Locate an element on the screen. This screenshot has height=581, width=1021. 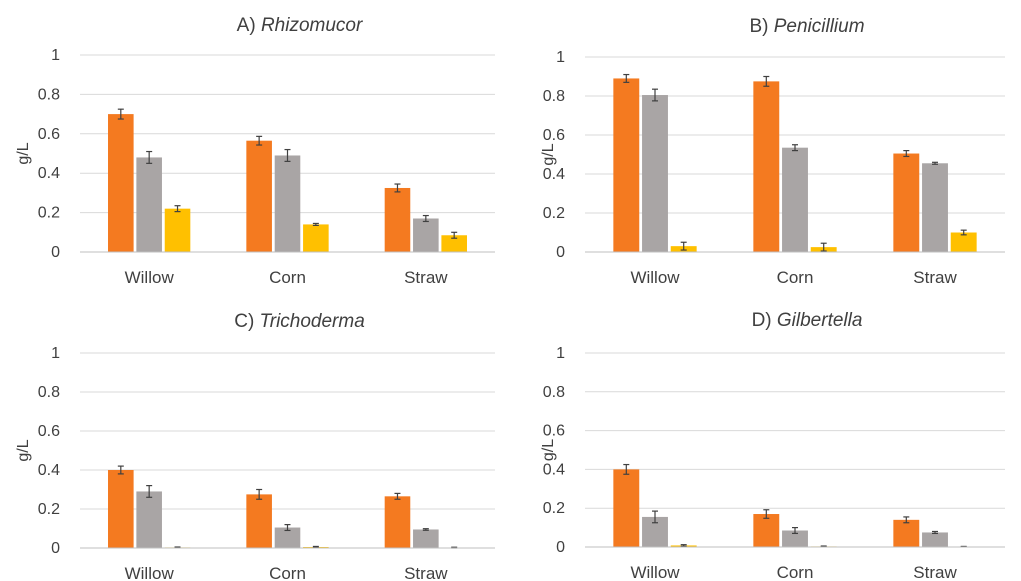
chart-title: B) Penicillium is located at coordinates (806, 26).